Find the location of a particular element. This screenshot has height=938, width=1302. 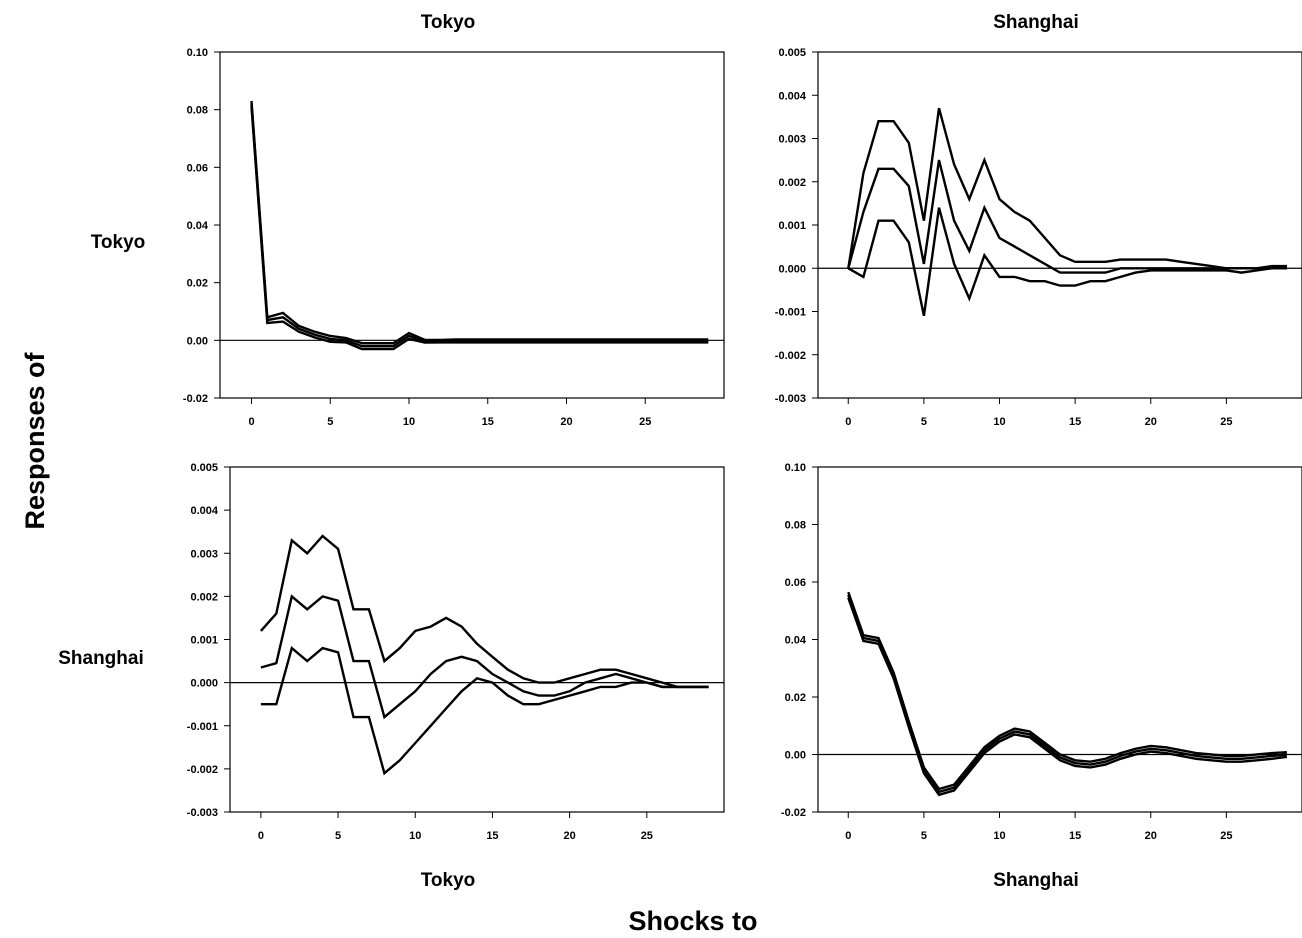

x-axis-title: Shocks to is located at coordinates (692, 921).